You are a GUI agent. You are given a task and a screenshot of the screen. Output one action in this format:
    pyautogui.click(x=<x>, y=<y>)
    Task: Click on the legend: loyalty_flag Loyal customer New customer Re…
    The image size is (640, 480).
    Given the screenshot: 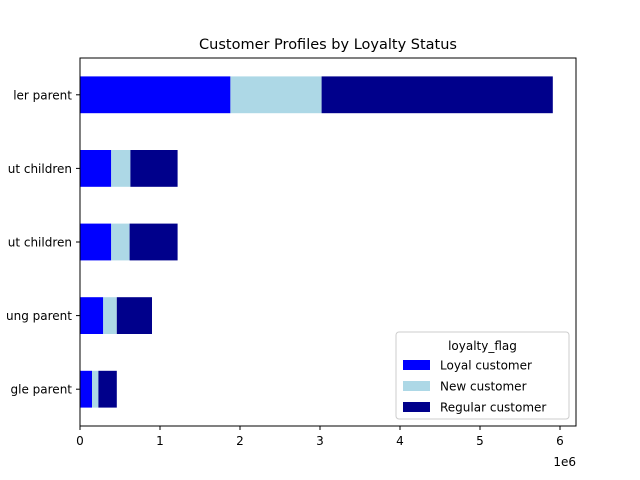 What is the action you would take?
    pyautogui.click(x=482, y=375)
    